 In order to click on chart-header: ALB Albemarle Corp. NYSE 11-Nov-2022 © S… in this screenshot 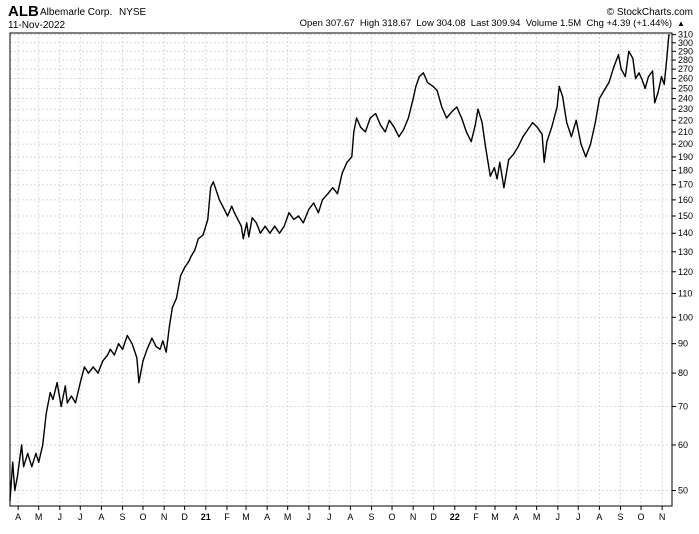, I will do `click(350, 17)`.